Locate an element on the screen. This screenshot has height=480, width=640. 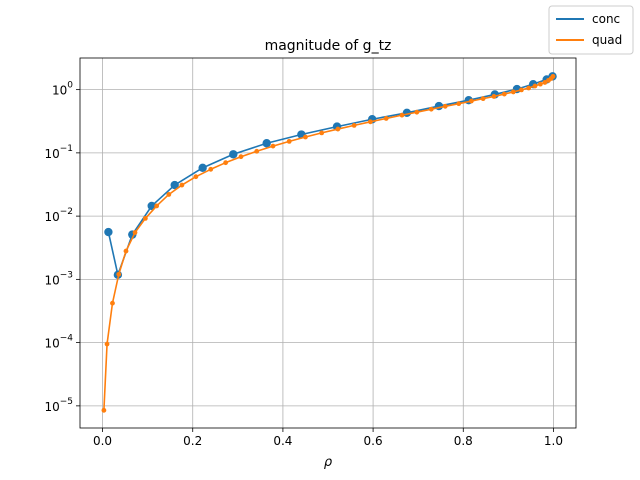
x-axis-label: ρ is located at coordinates (328, 462).